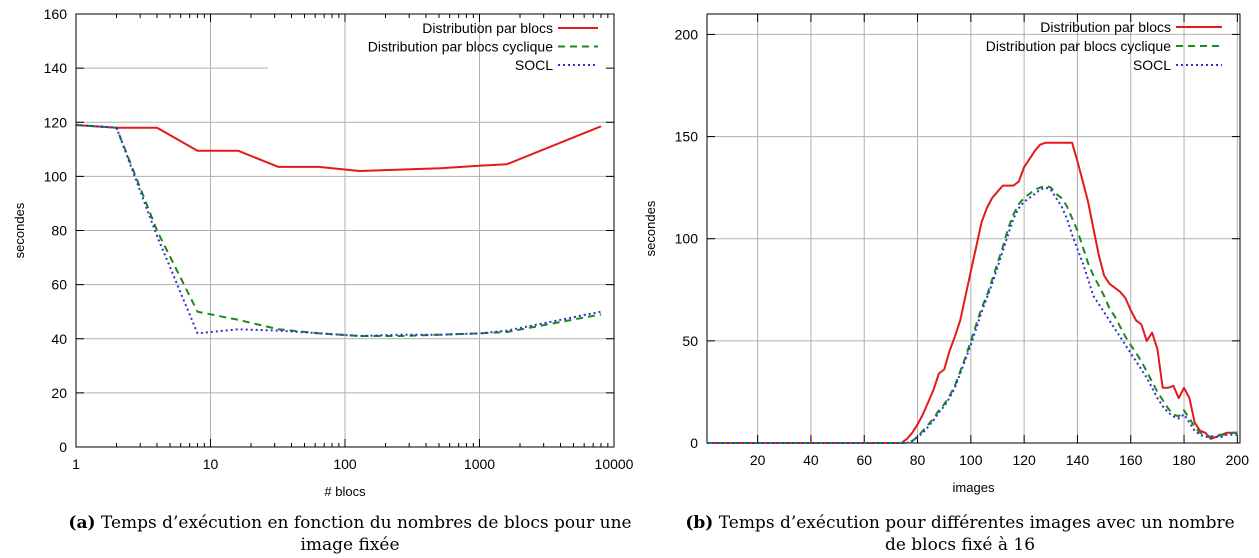  Describe the element at coordinates (56, 122) in the screenshot. I see `y-tick-label: 120` at that location.